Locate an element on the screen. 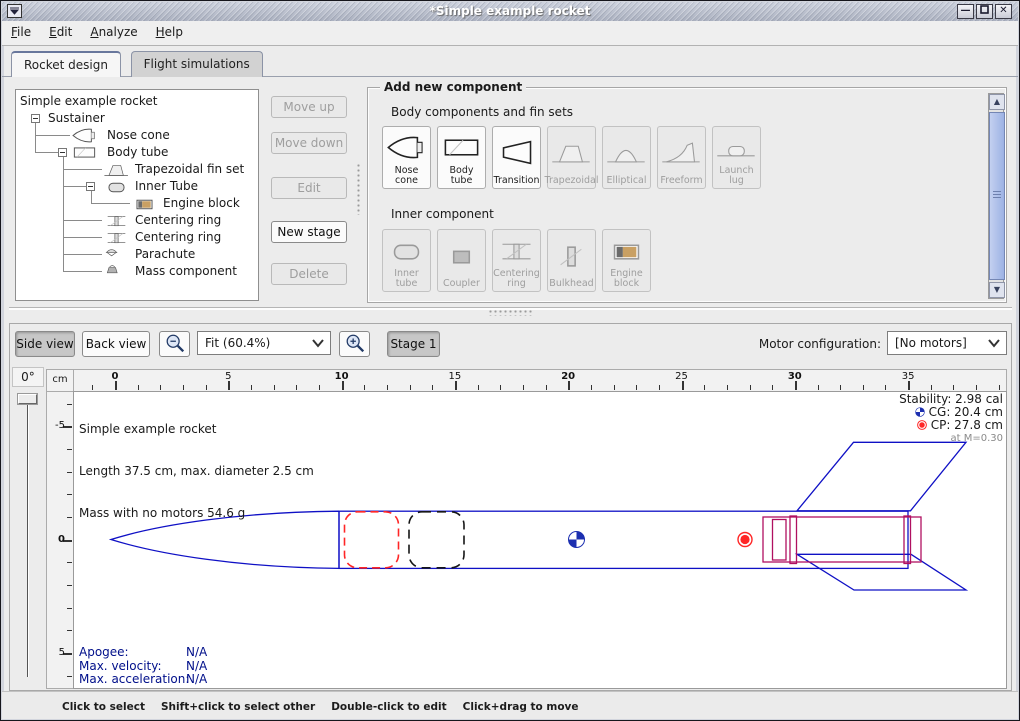 Image resolution: width=1020 pixels, height=721 pixels. scrollbar-thumb is located at coordinates (997, 196).